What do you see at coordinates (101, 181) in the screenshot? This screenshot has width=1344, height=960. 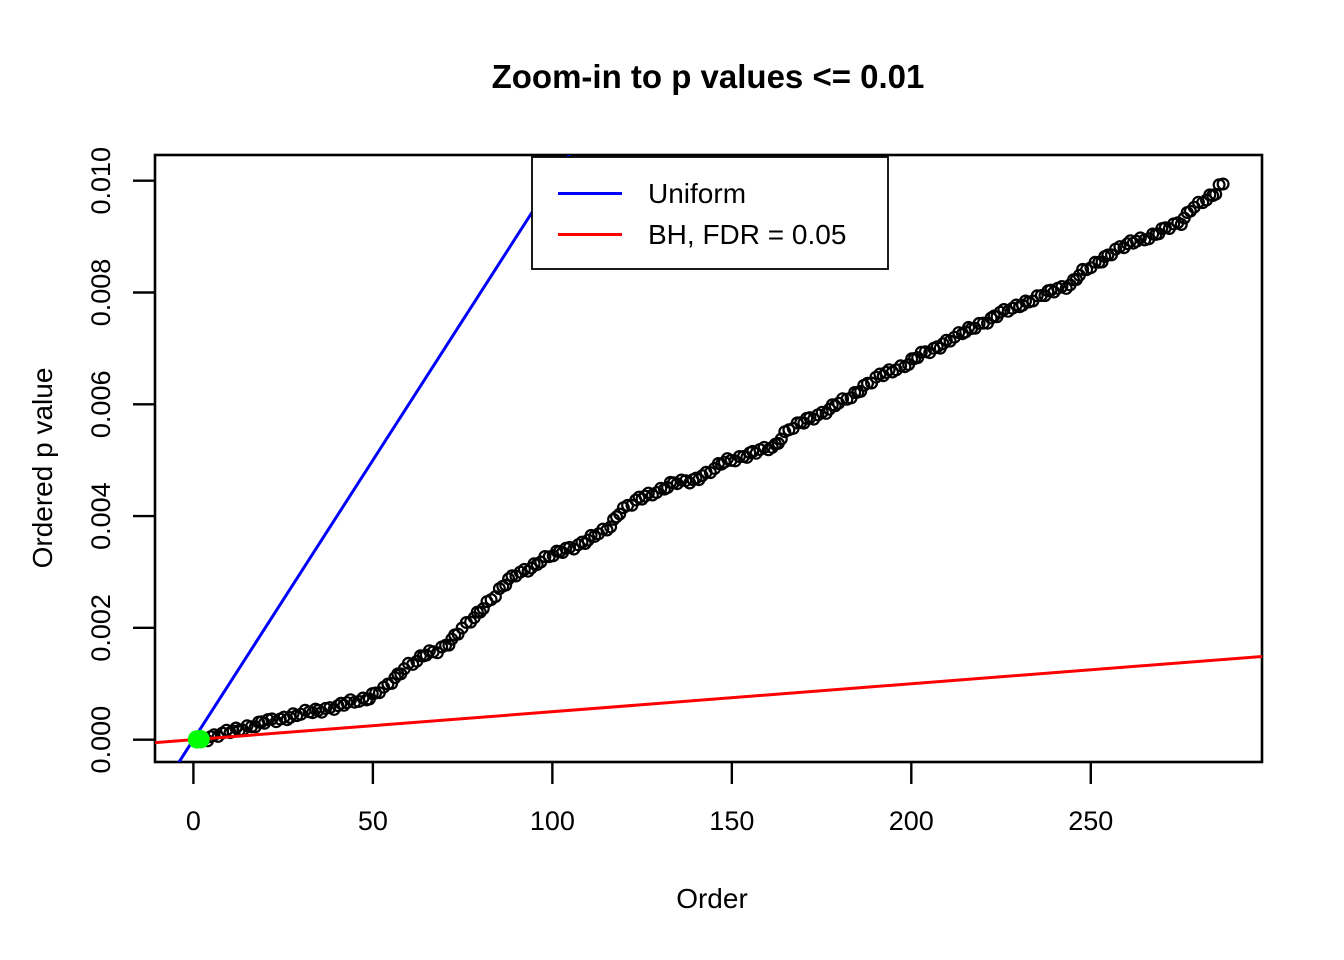 I see `y-tick-label: 0.010` at bounding box center [101, 181].